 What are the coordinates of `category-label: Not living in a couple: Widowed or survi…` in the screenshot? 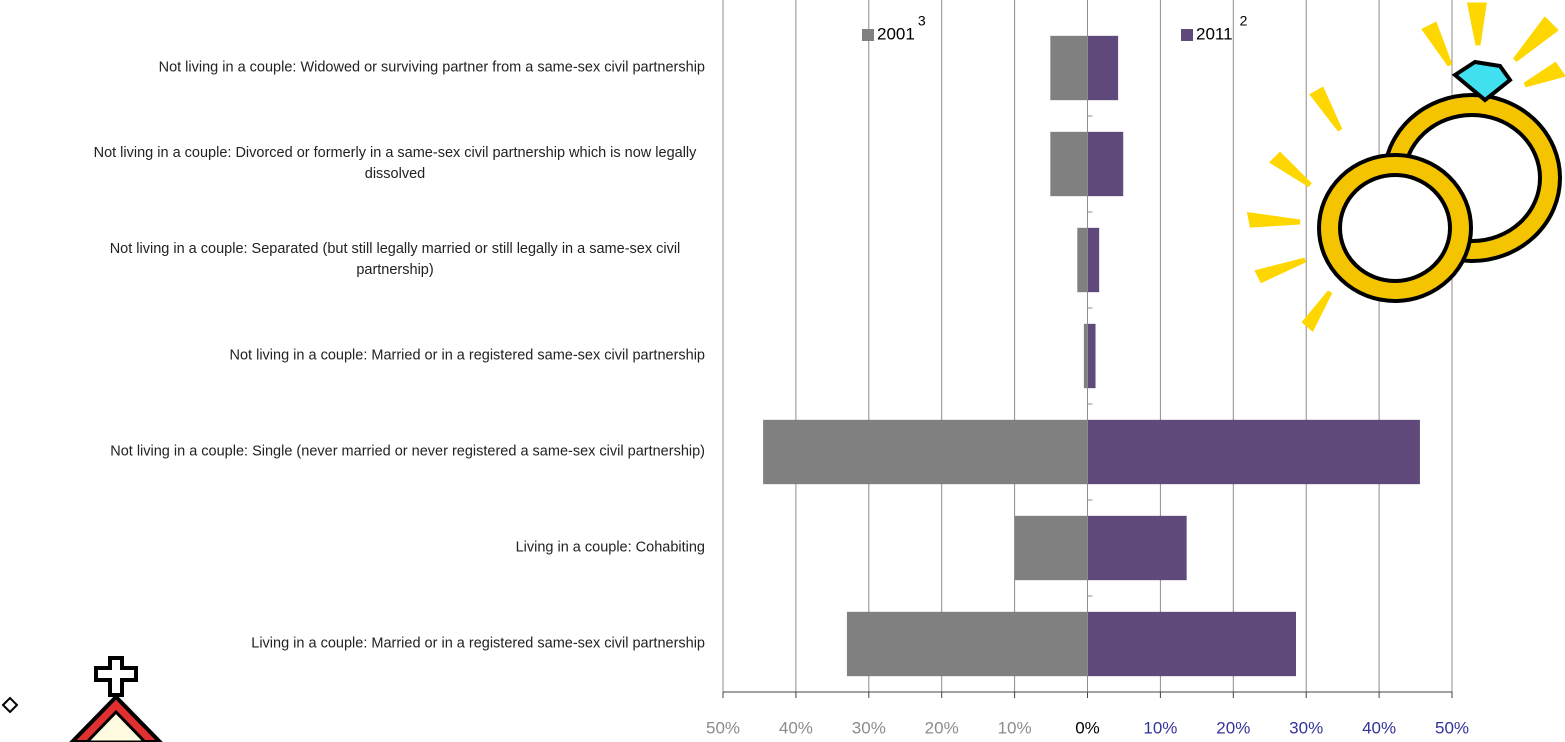 It's located at (431, 67).